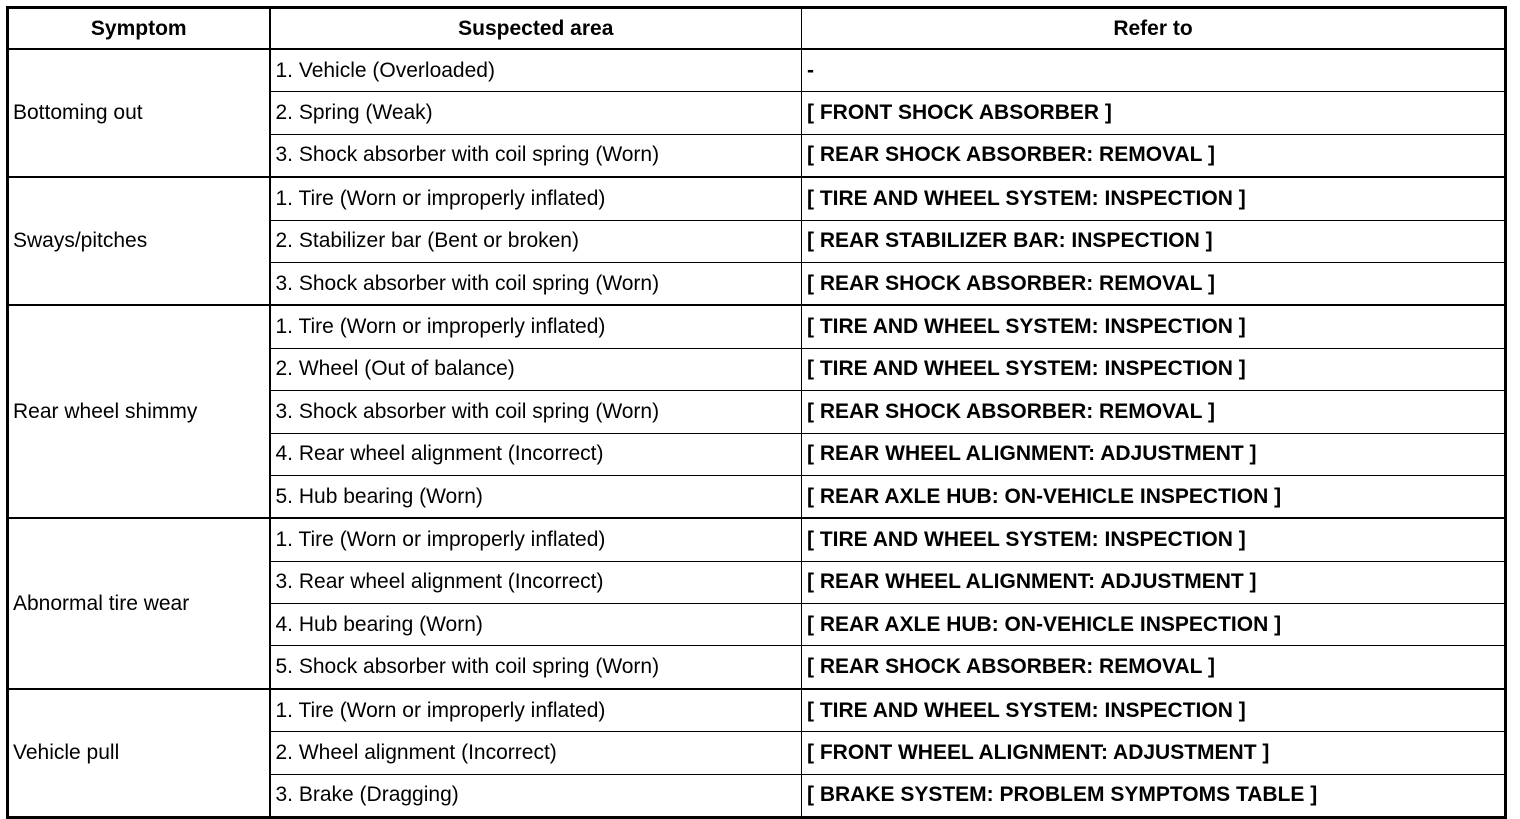 The image size is (1520, 819). Describe the element at coordinates (535, 625) in the screenshot. I see `suspected-area-cell: 4. Hub bearing (Worn)` at that location.